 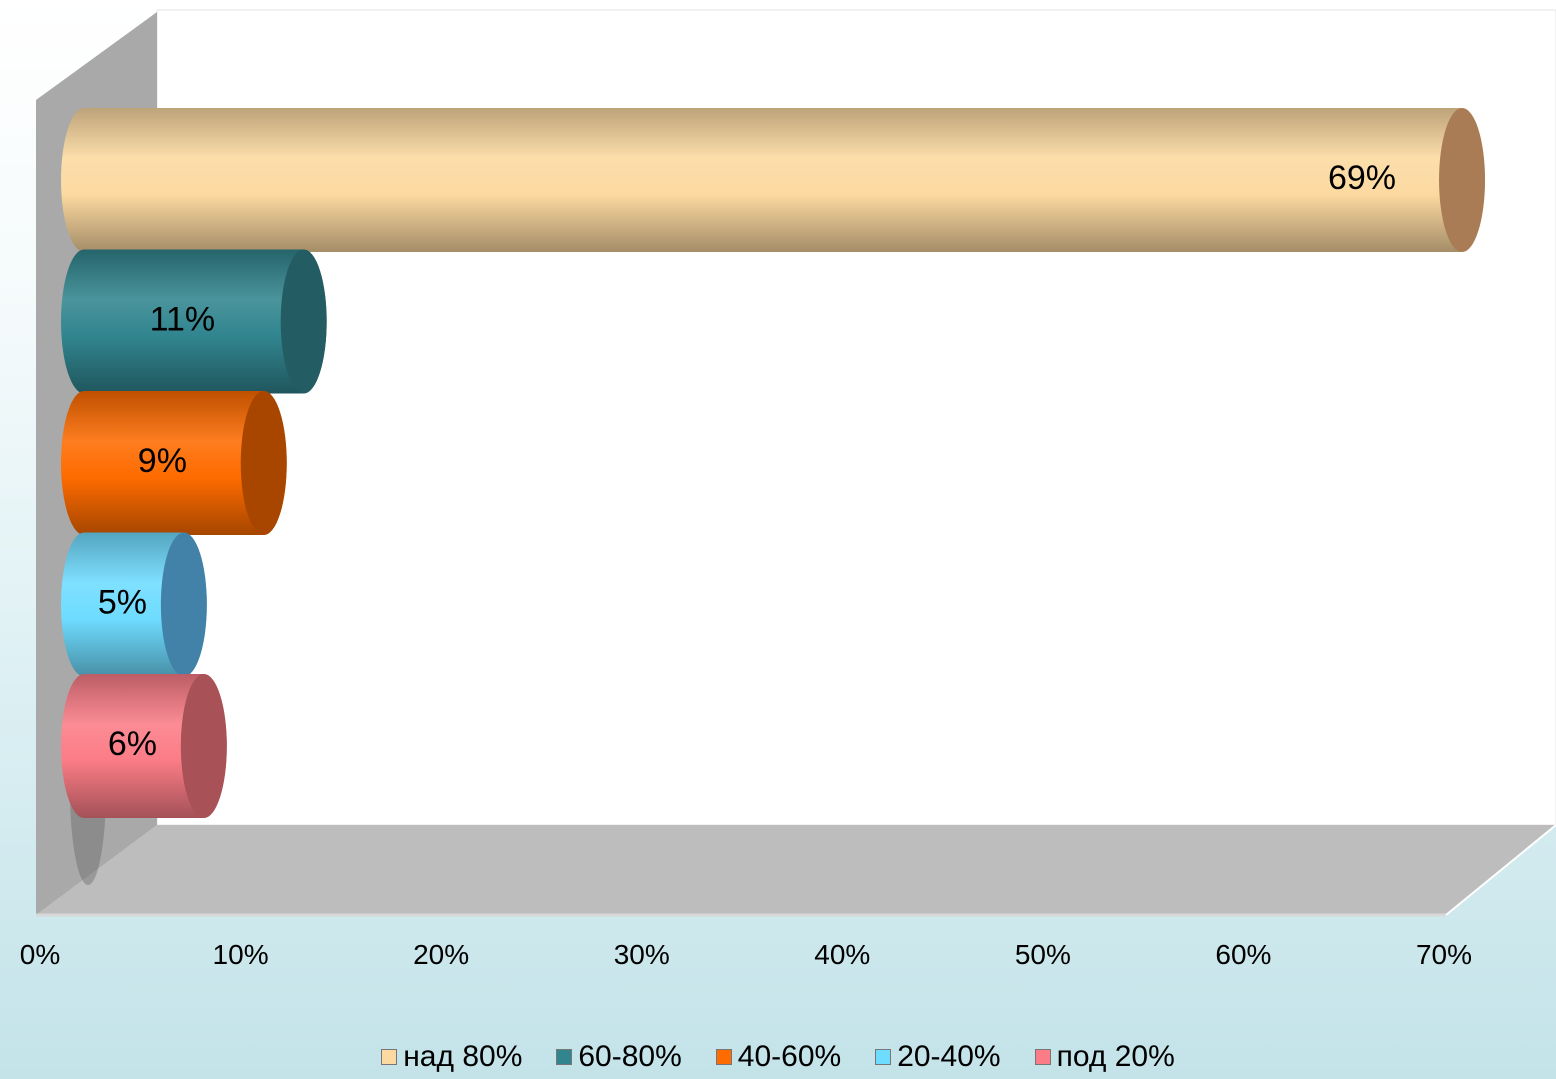 I want to click on legend-item: 40-60%, so click(x=778, y=1057).